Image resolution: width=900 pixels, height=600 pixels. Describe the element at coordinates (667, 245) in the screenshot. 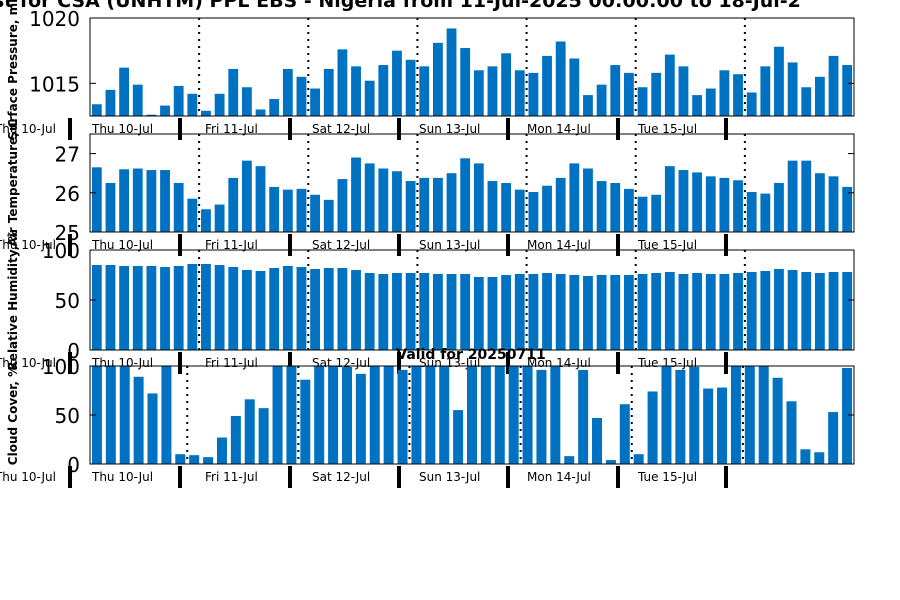

I see `x-tick-label: Tue 15-Jul` at that location.